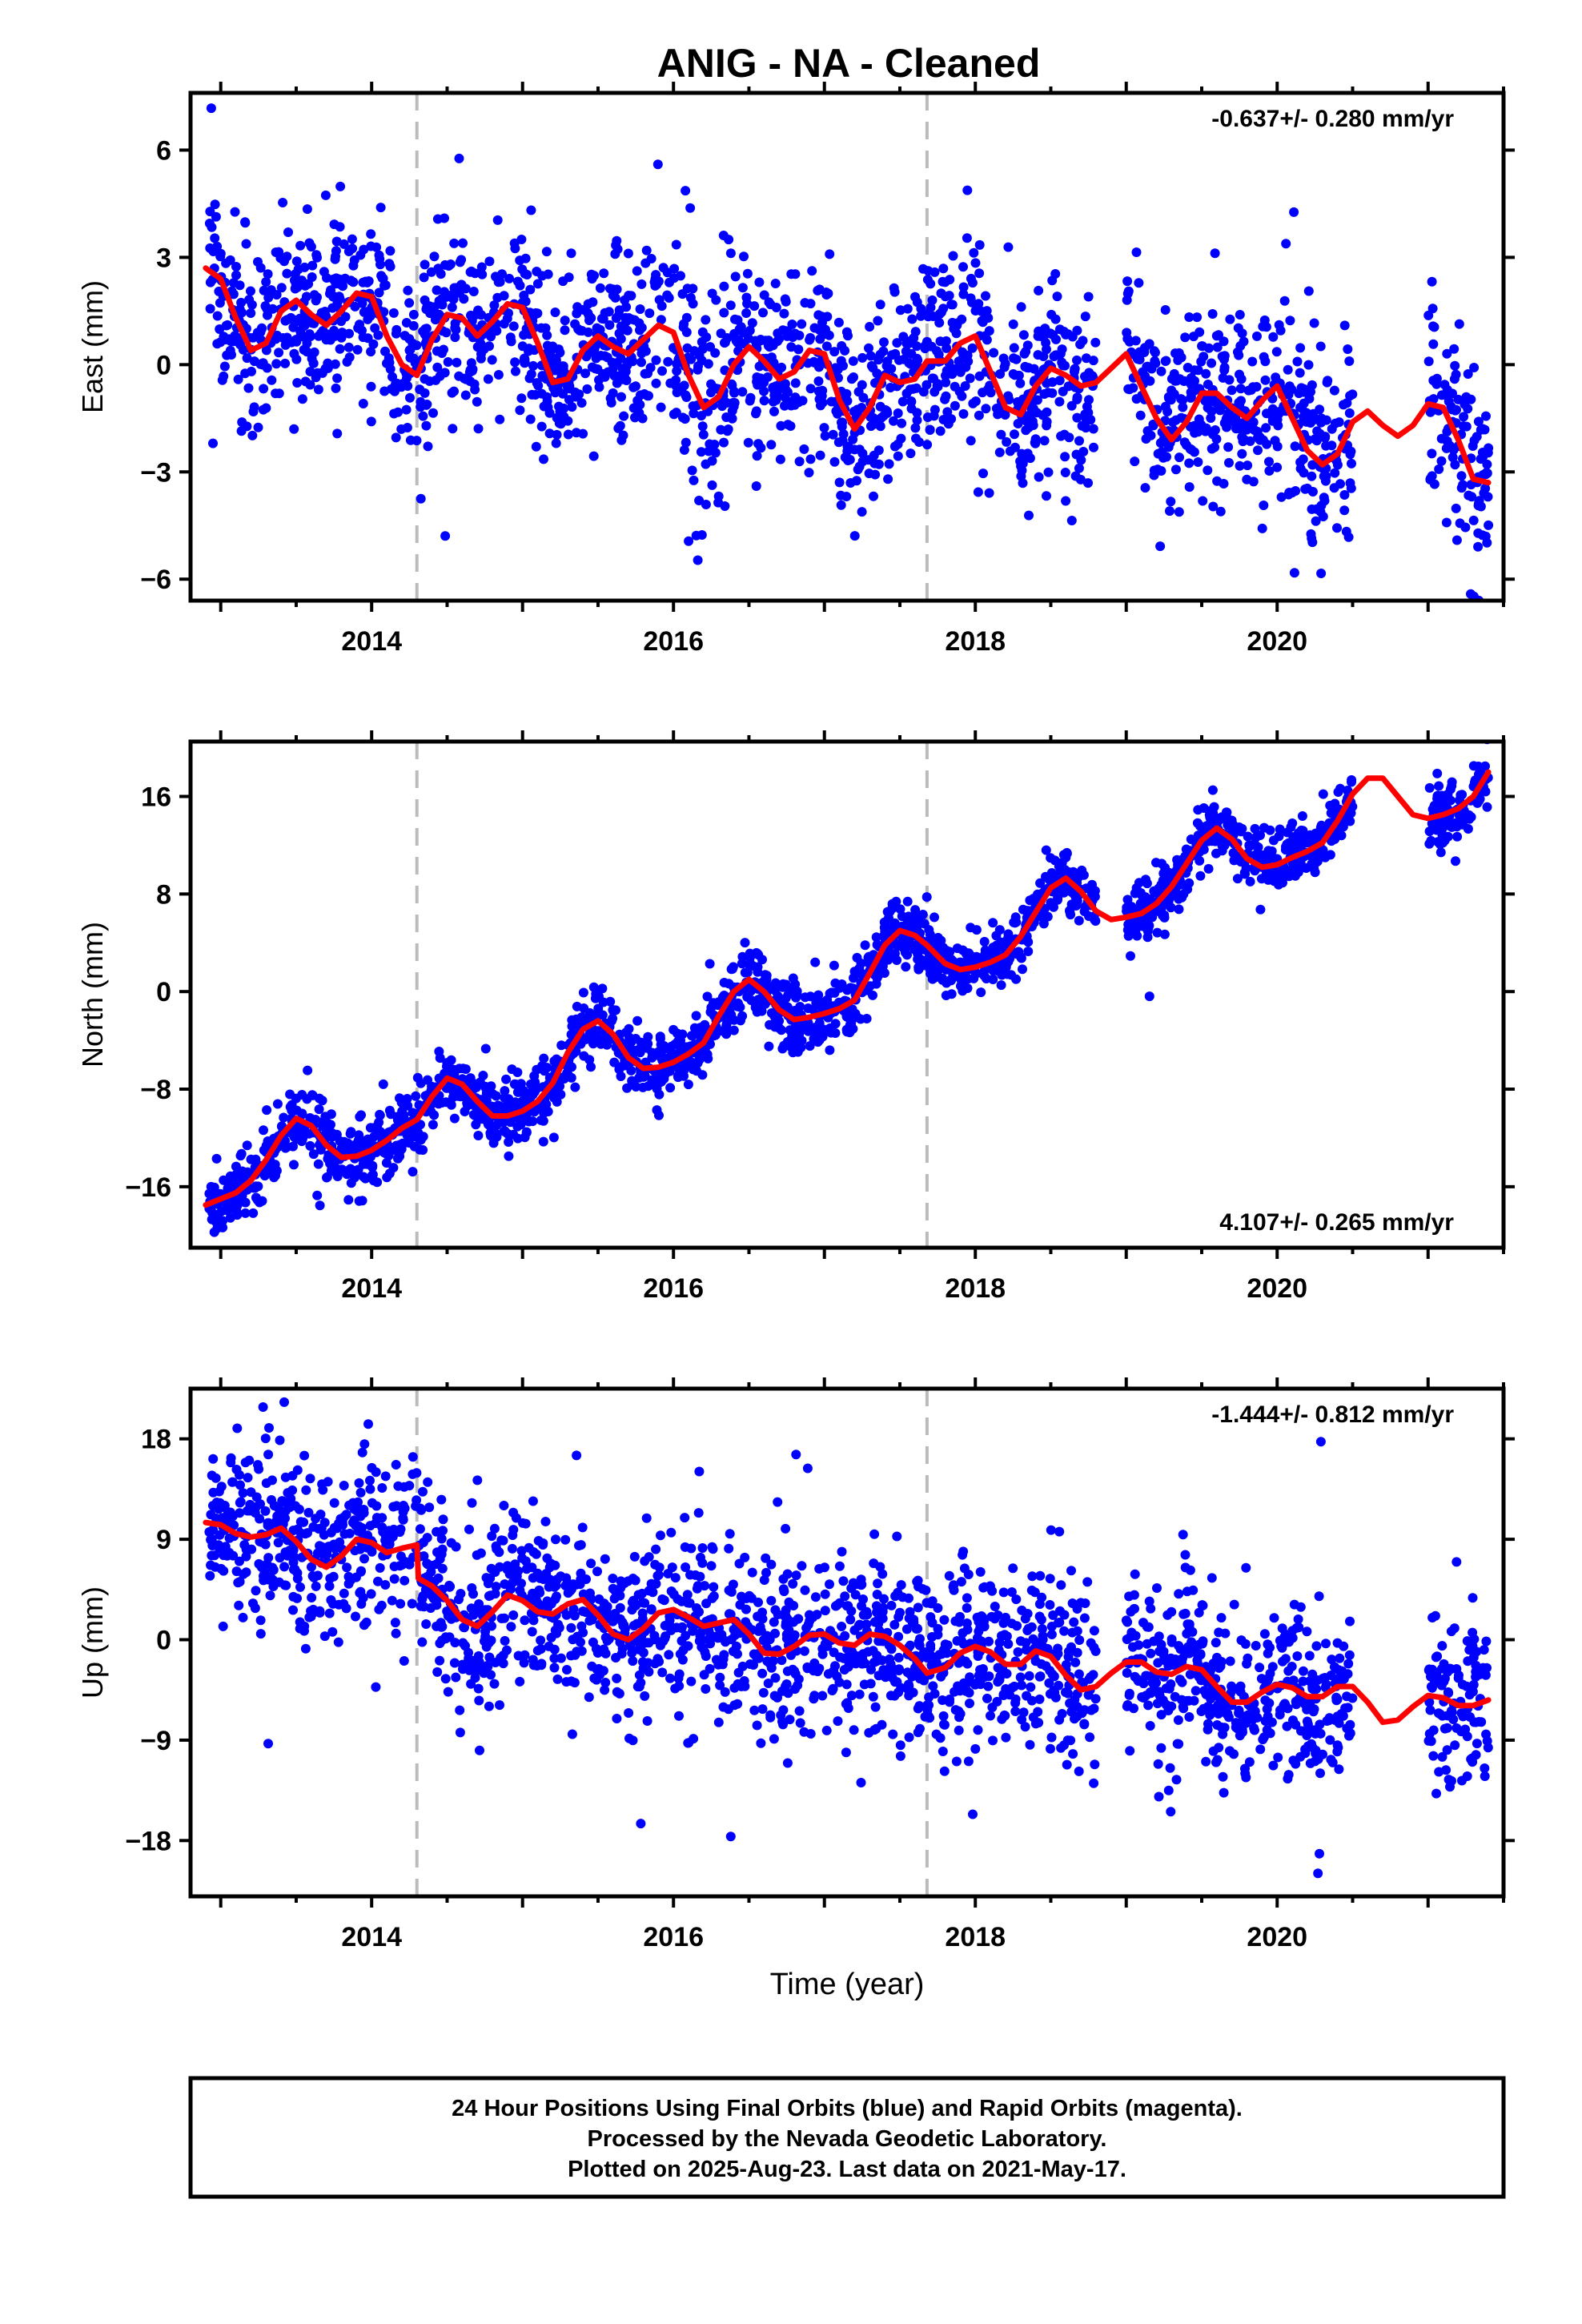 The image size is (1582, 2324). Describe the element at coordinates (976, 1288) in the screenshot. I see `x-tick-label: 2018` at that location.